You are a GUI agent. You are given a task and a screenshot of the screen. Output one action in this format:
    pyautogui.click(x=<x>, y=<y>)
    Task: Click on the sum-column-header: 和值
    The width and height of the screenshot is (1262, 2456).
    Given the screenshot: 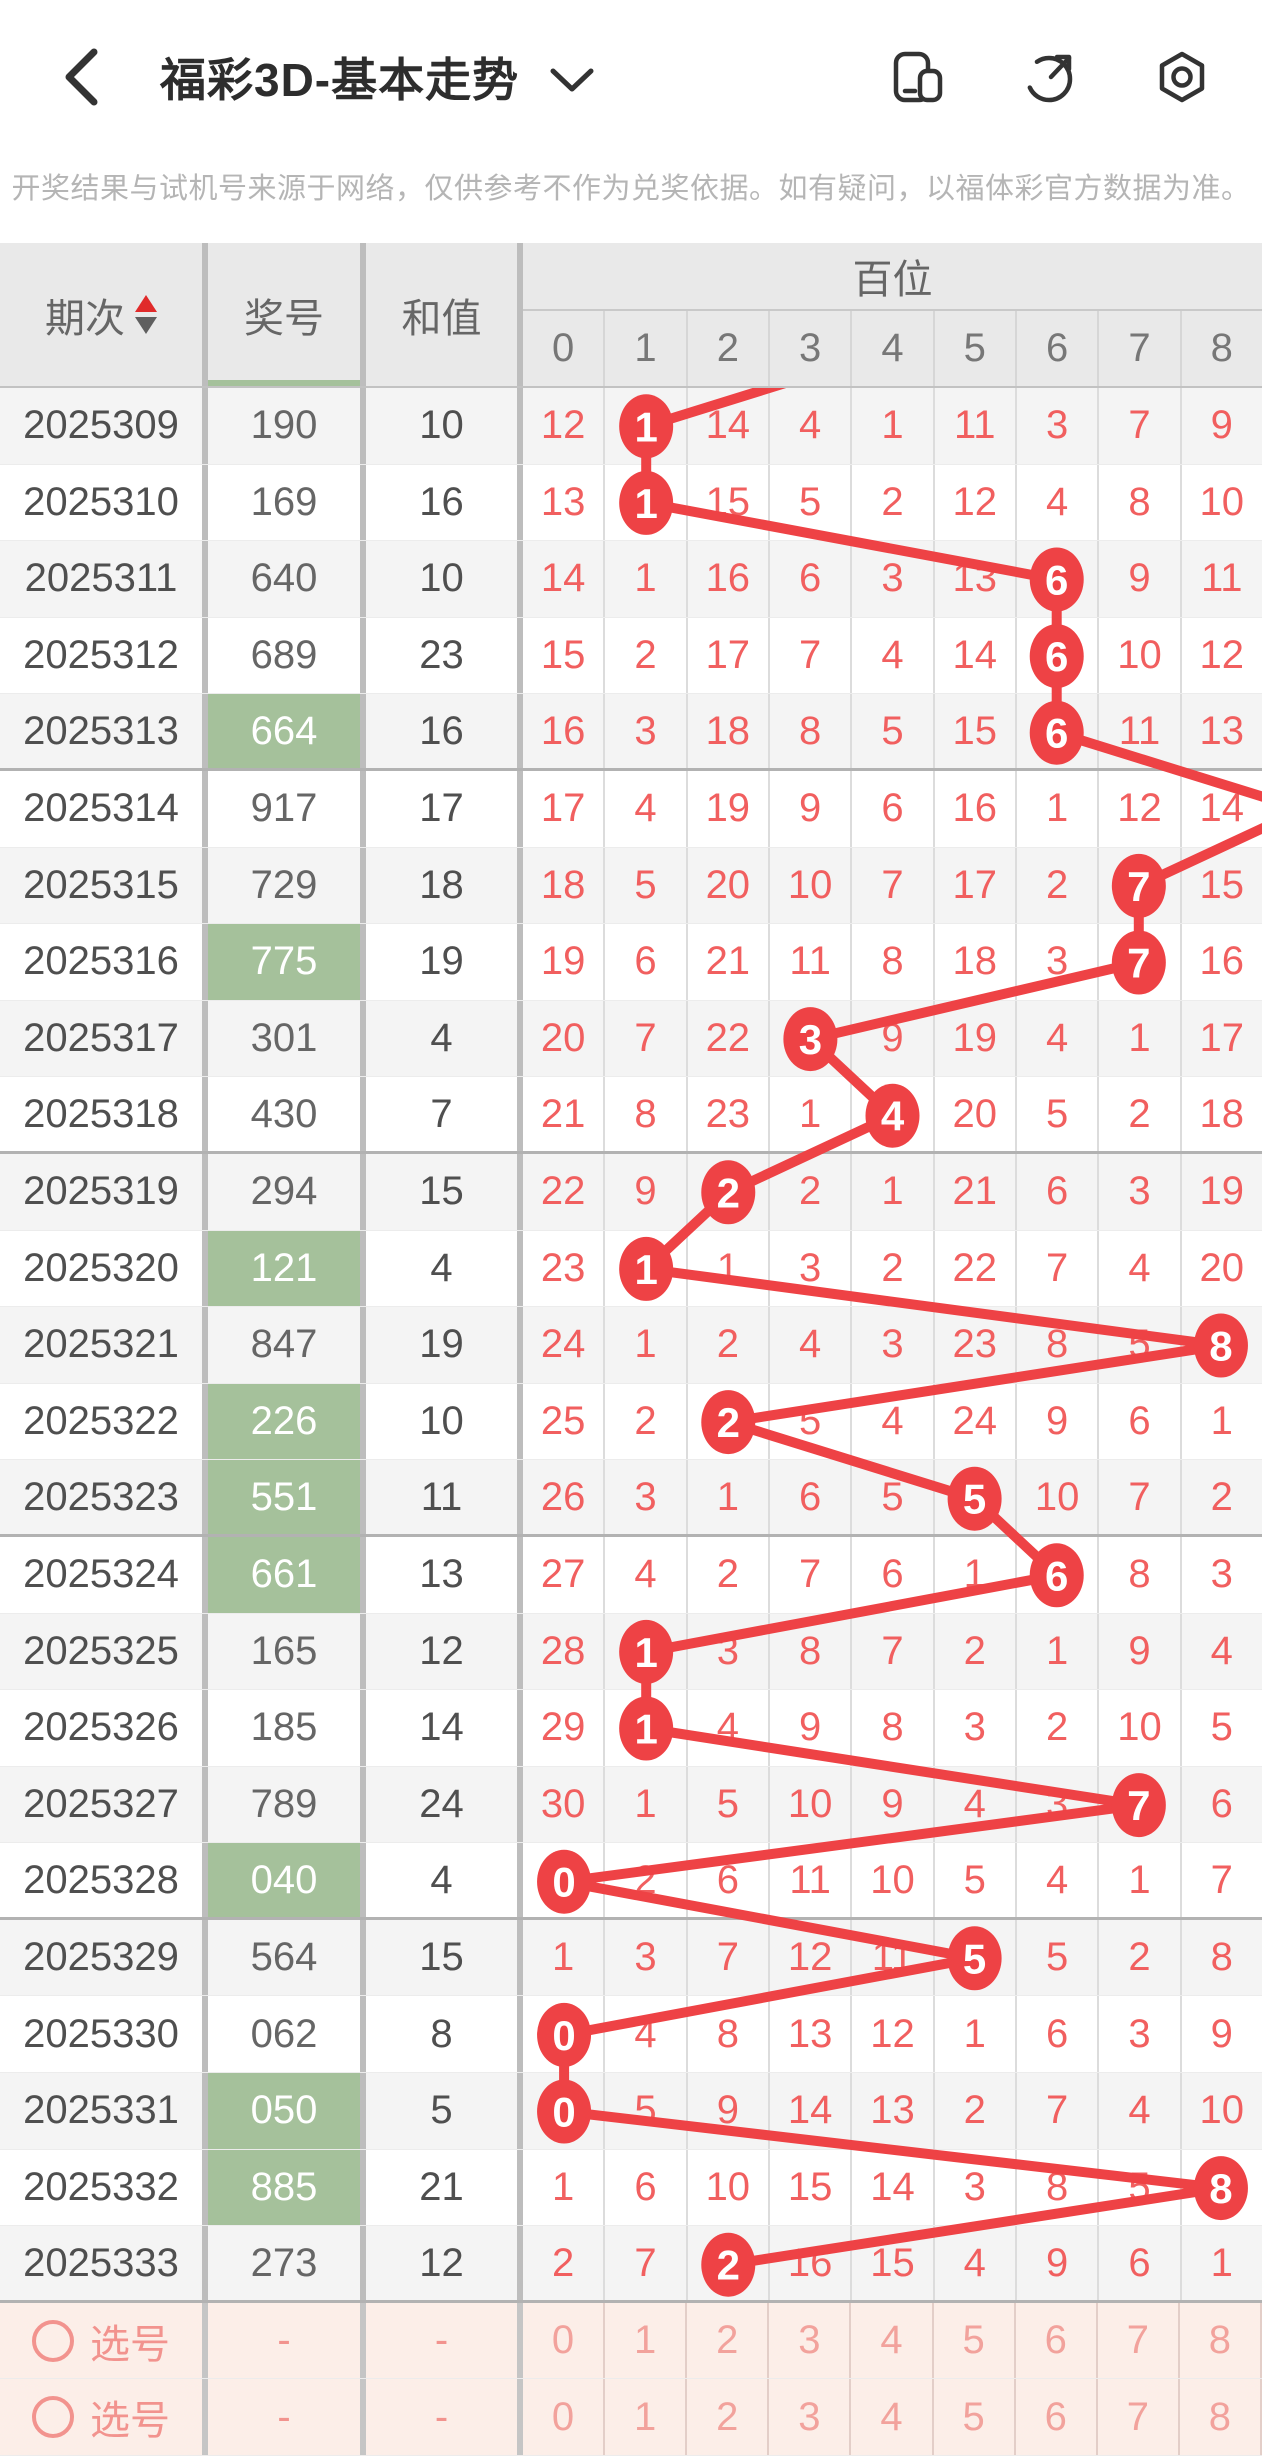 What is the action you would take?
    pyautogui.click(x=444, y=314)
    